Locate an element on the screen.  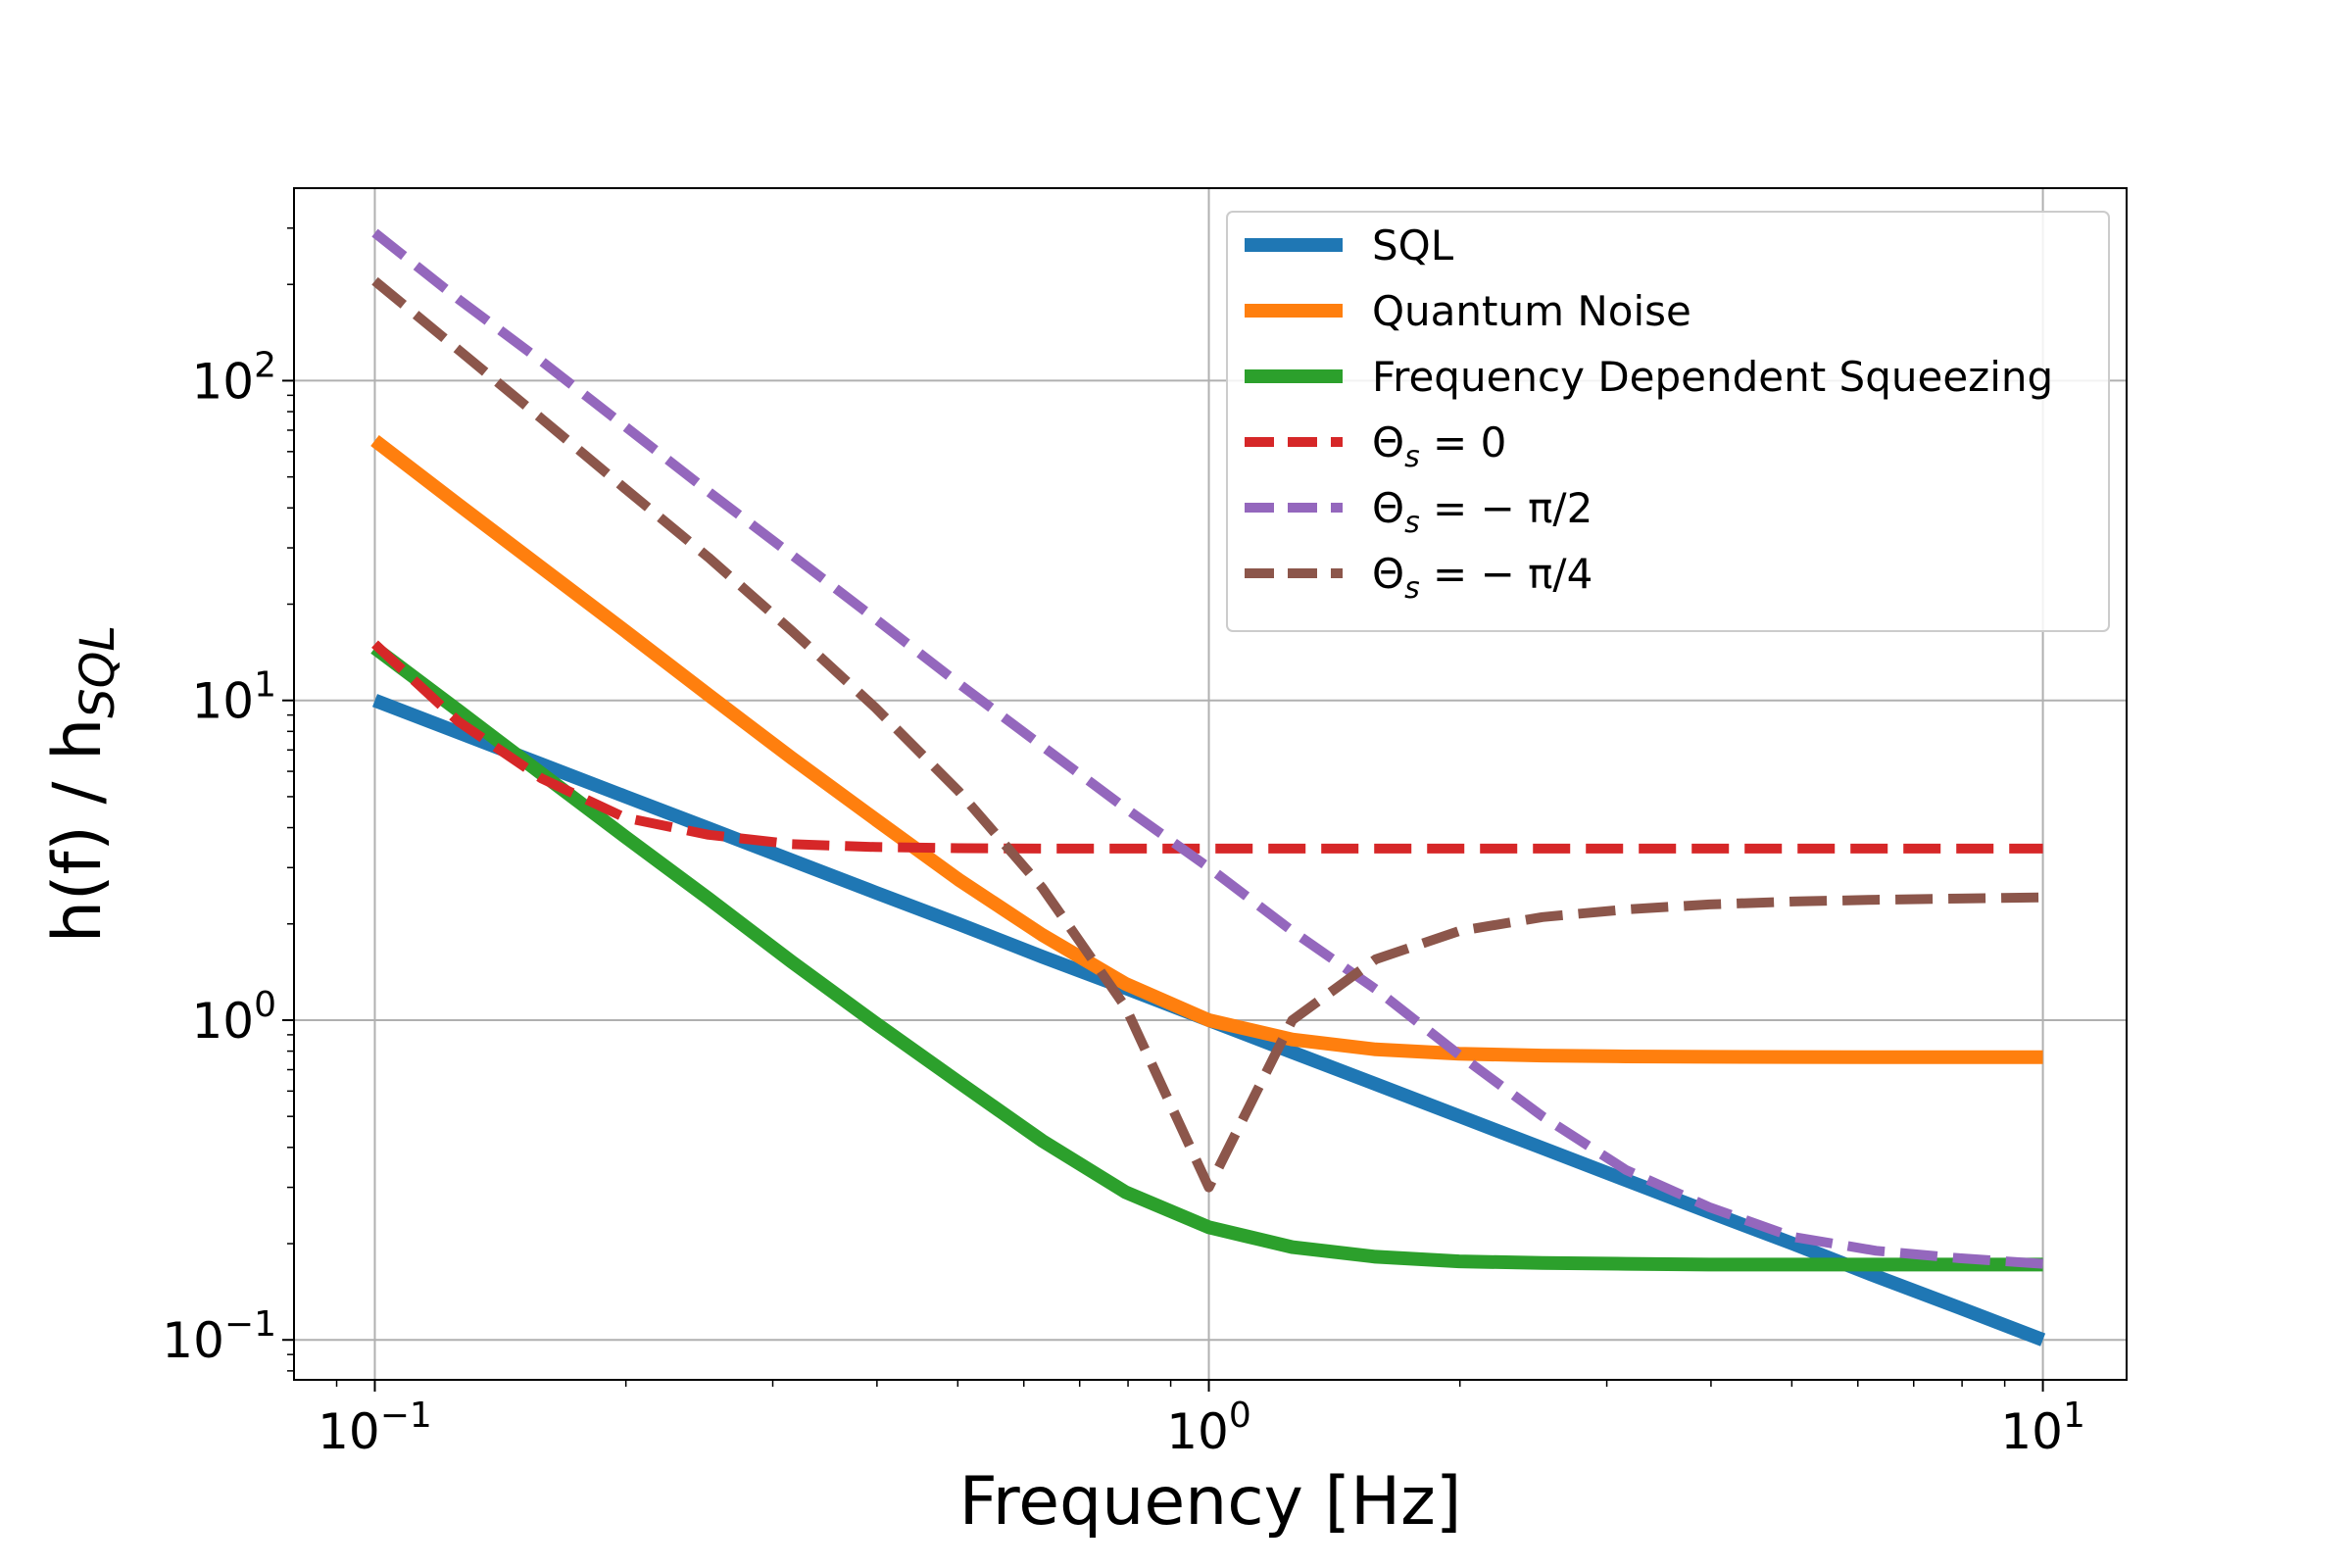
legend-label: Θs = 0 is located at coordinates (1439, 446).